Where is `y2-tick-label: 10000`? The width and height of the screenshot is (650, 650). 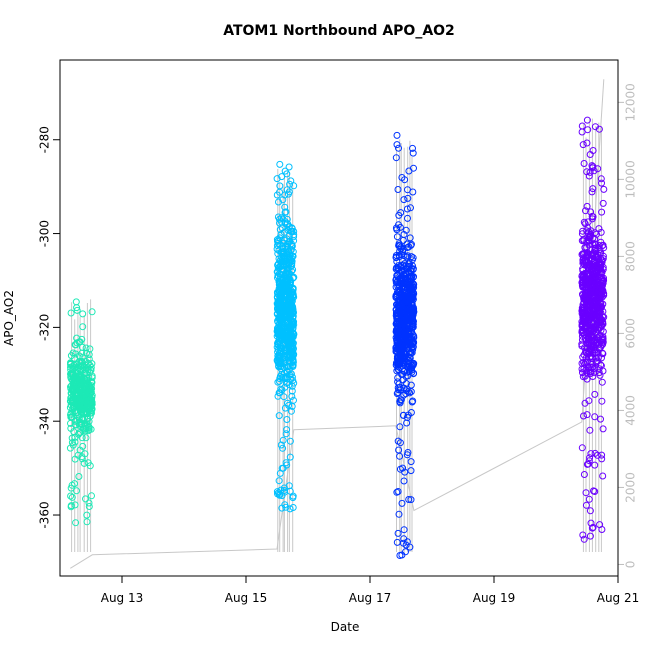
y2-tick-label: 10000 is located at coordinates (631, 179).